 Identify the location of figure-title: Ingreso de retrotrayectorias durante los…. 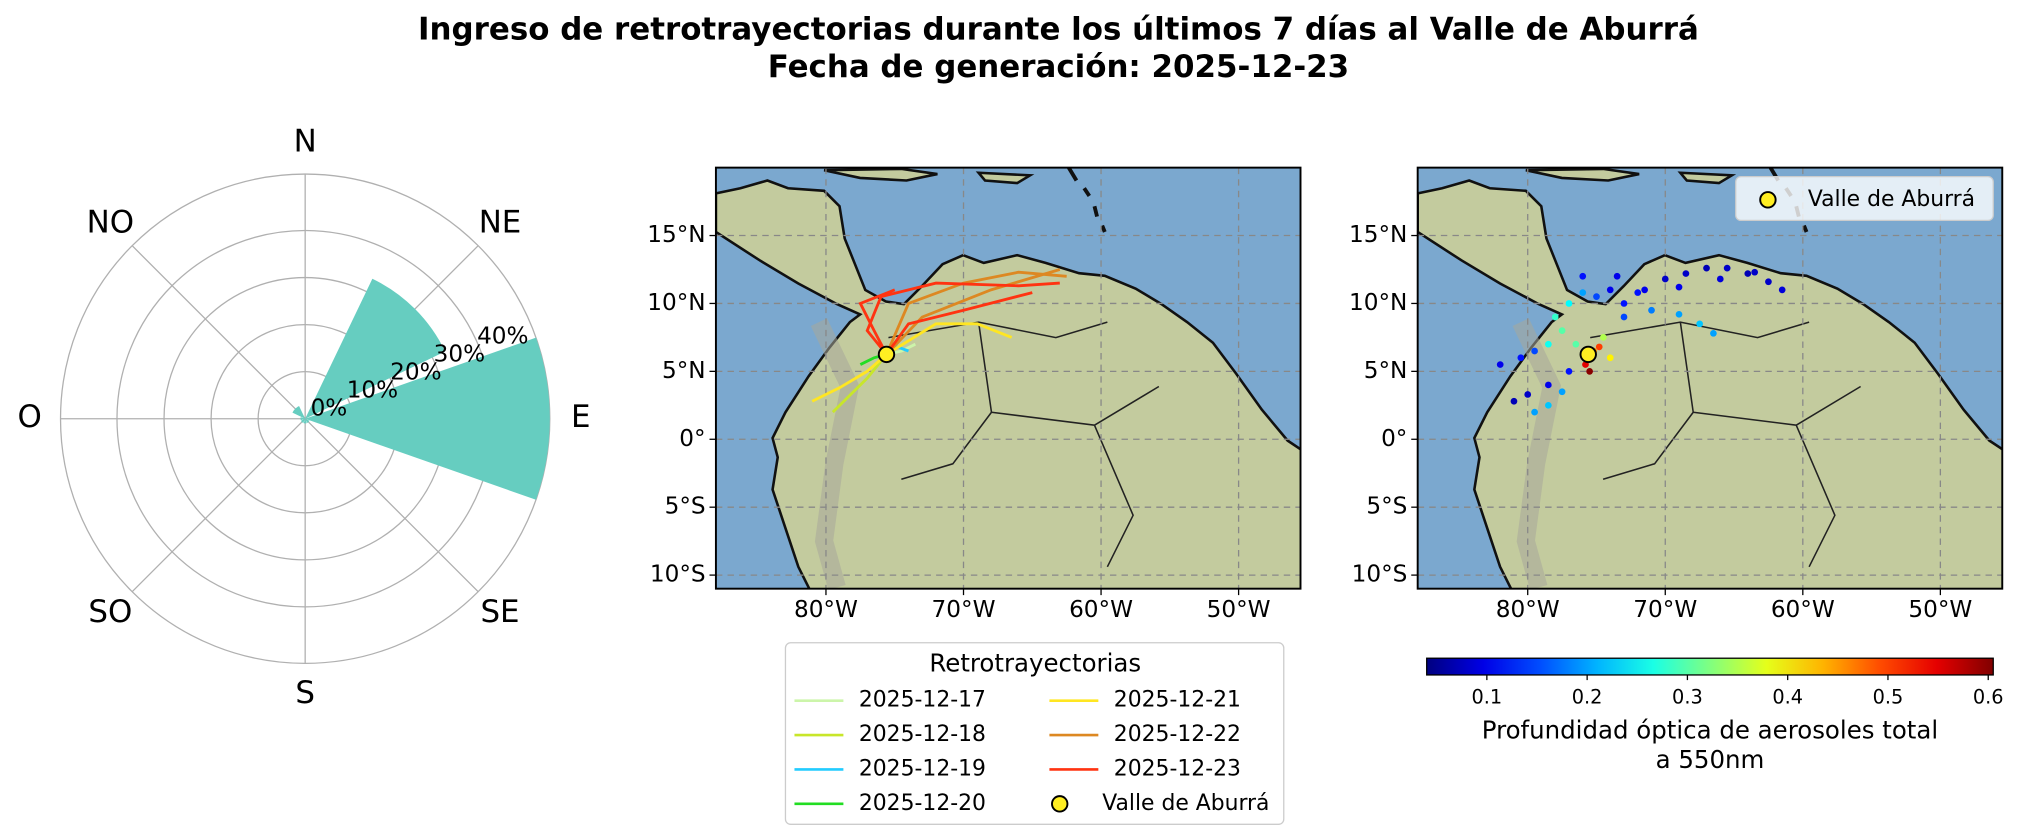
(1058, 30).